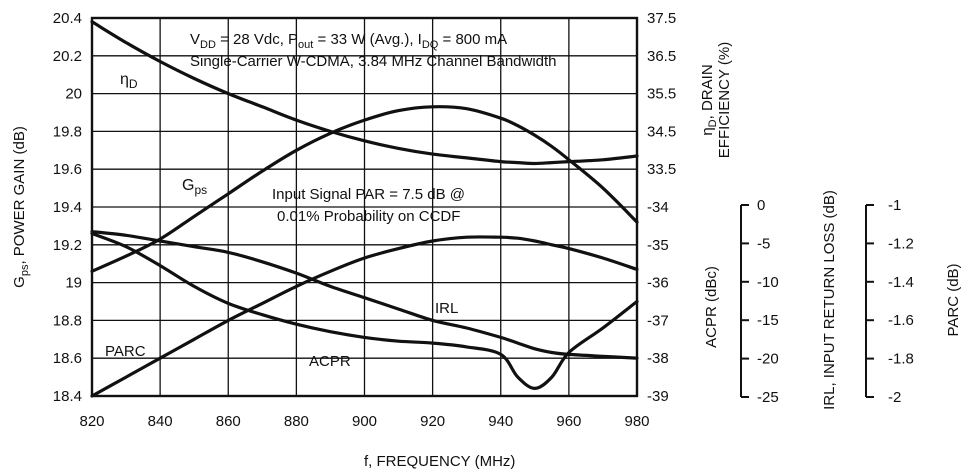  What do you see at coordinates (91, 421) in the screenshot?
I see `x-tick-label-820: 820` at bounding box center [91, 421].